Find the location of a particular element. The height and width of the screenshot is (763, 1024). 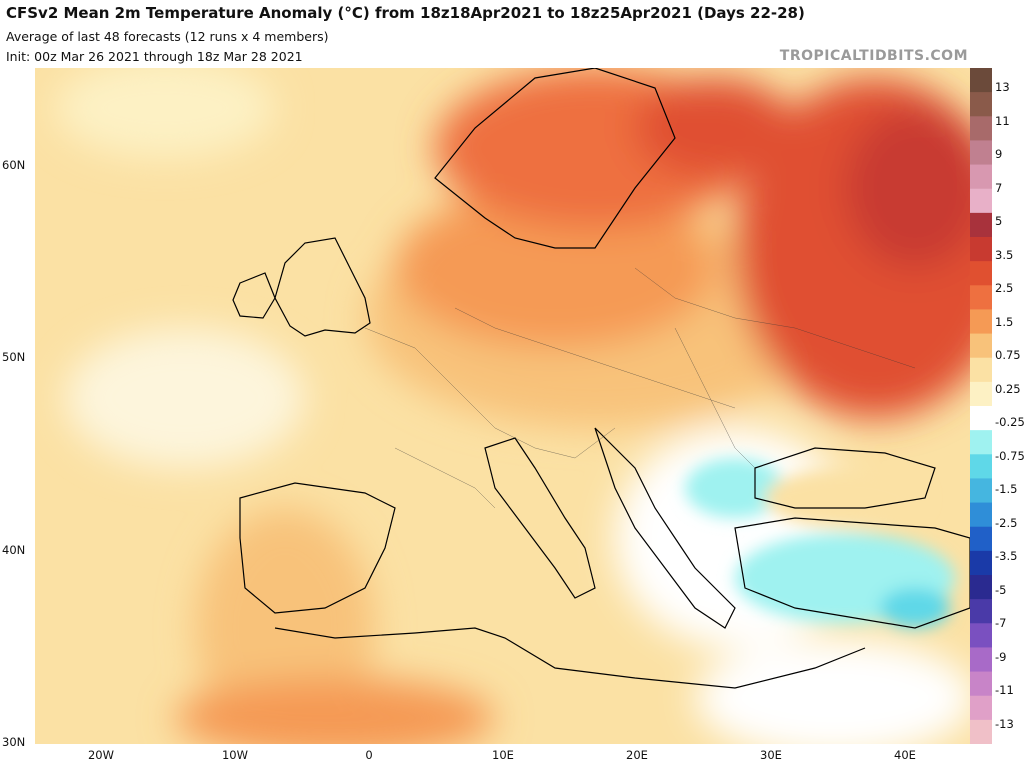

russia-hot is located at coordinates (907, 188).